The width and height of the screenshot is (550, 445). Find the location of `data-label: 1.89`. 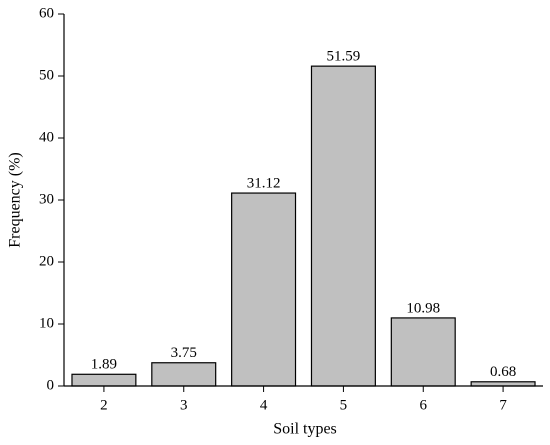

data-label: 1.89 is located at coordinates (104, 365).